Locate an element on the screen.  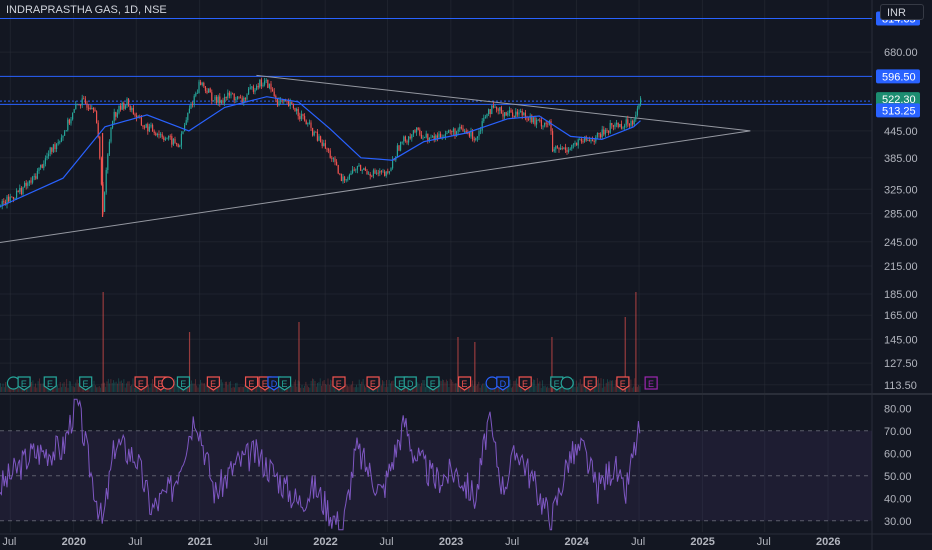
time-tick-label: 2023 is located at coordinates (451, 542).